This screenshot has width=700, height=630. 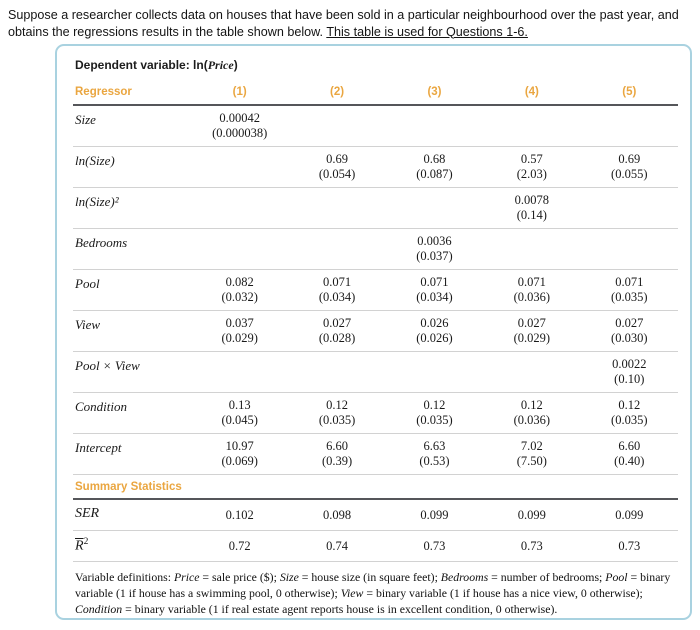 I want to click on summary-value: 0.74, so click(x=337, y=546).